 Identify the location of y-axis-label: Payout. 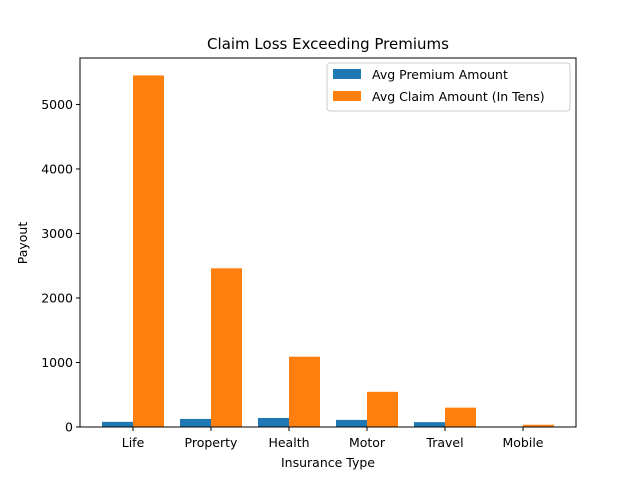
(22, 243).